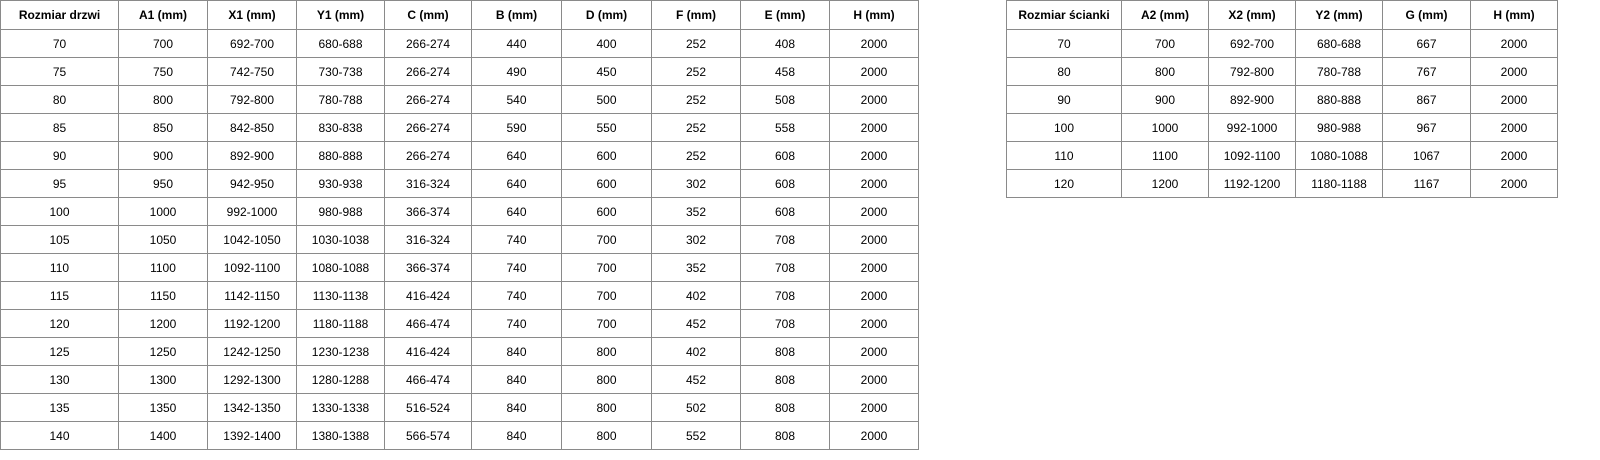  Describe the element at coordinates (516, 127) in the screenshot. I see `table-cell: 590` at that location.